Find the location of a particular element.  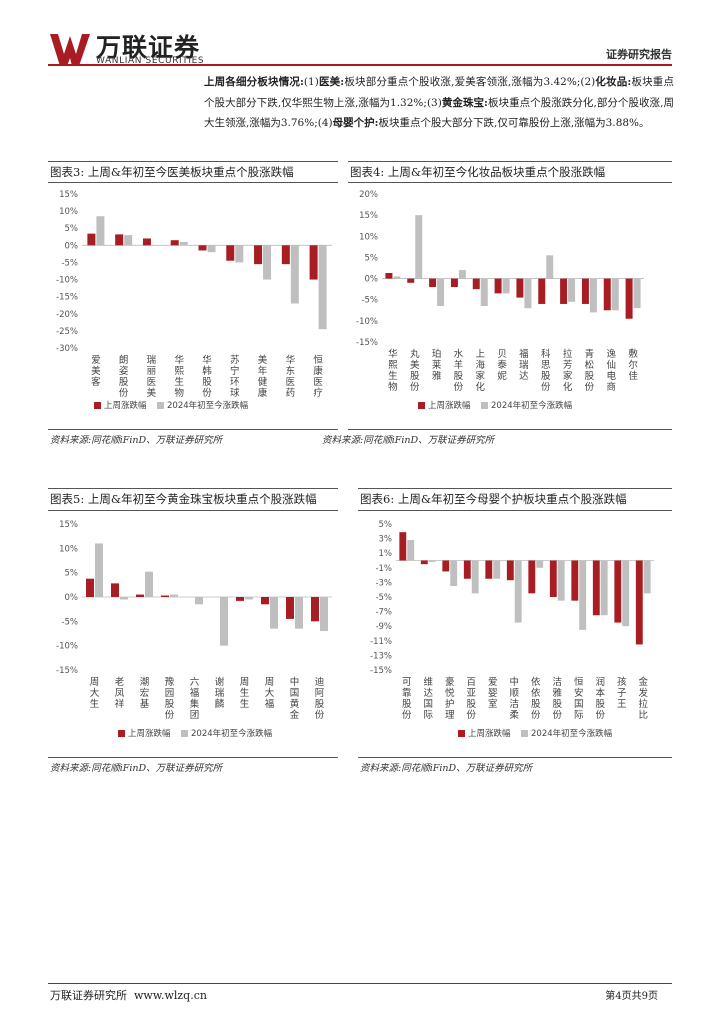

fig6-top-rule is located at coordinates (515, 488).